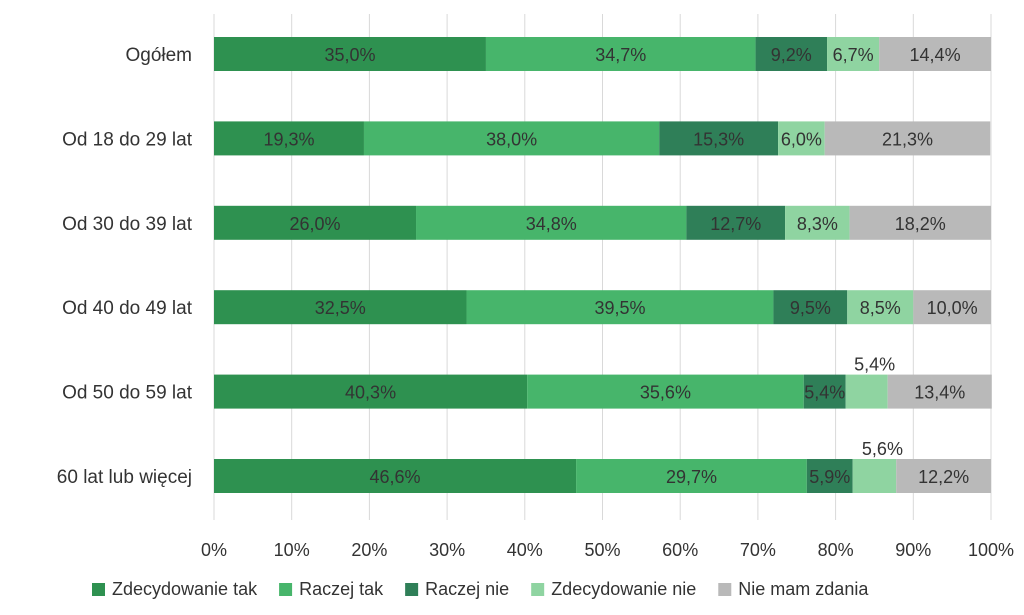  What do you see at coordinates (369, 550) in the screenshot?
I see `x-tick-label: 20%` at bounding box center [369, 550].